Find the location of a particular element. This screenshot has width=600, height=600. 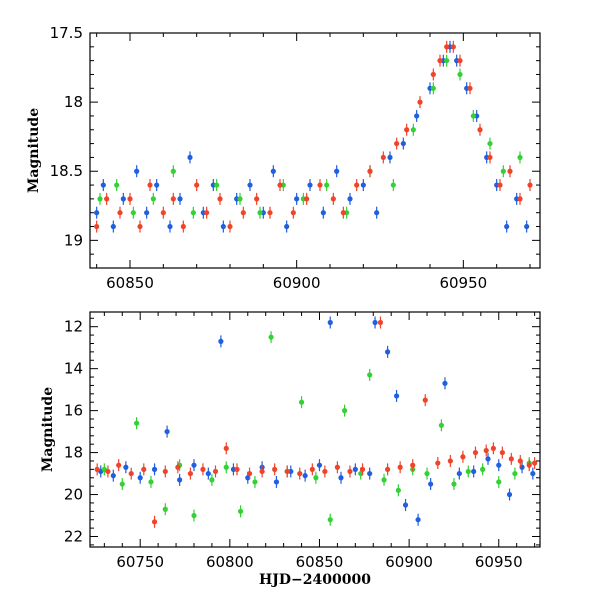

top-y-tick-label: 18.5 is located at coordinates (66, 171).